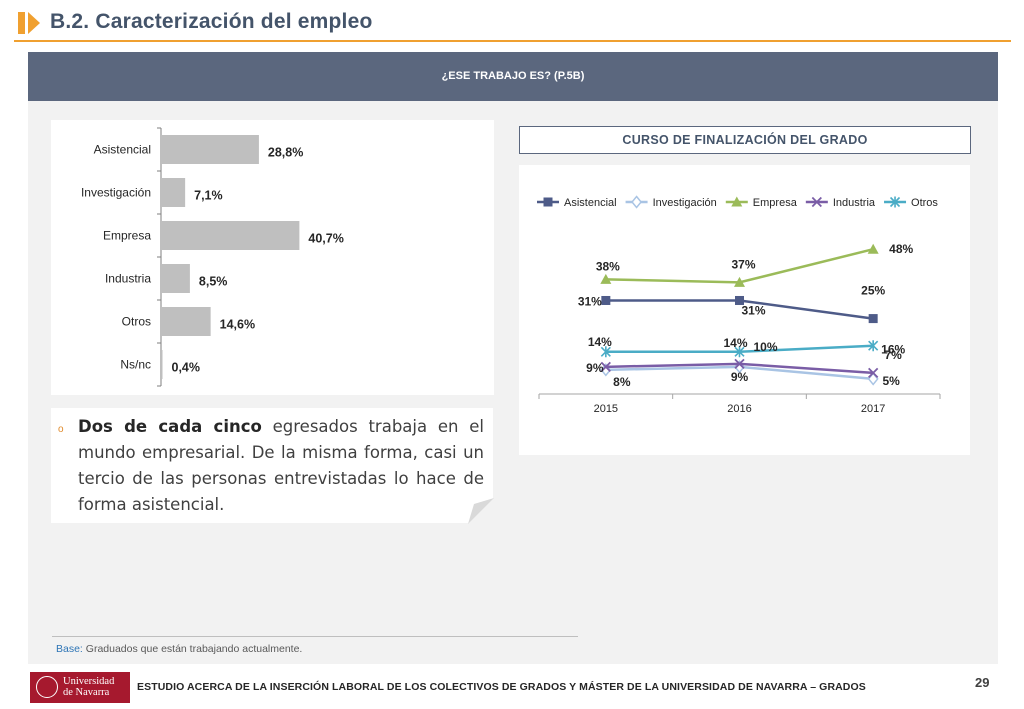  What do you see at coordinates (47, 687) in the screenshot?
I see `crest-icon` at bounding box center [47, 687].